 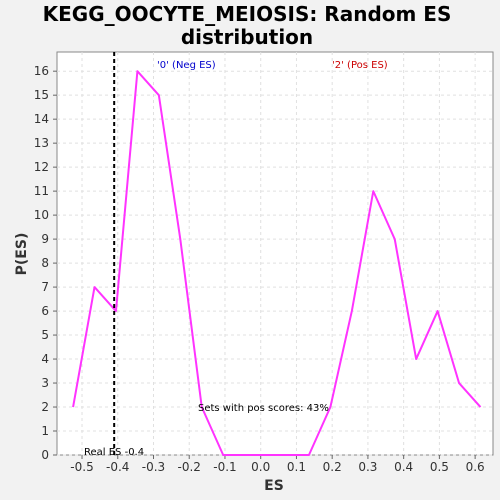 What do you see at coordinates (41, 143) in the screenshot?
I see `y-tick-label: 13` at bounding box center [41, 143].